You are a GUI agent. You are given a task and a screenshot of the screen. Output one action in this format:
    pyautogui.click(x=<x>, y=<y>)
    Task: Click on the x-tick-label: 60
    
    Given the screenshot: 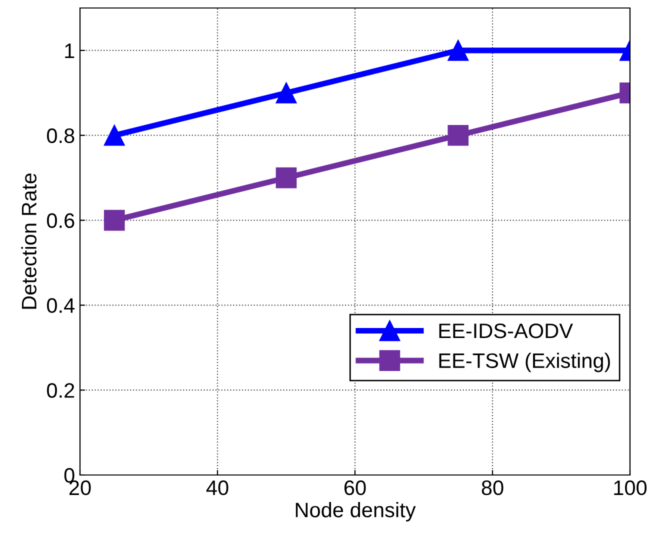 What is the action you would take?
    pyautogui.click(x=355, y=488)
    